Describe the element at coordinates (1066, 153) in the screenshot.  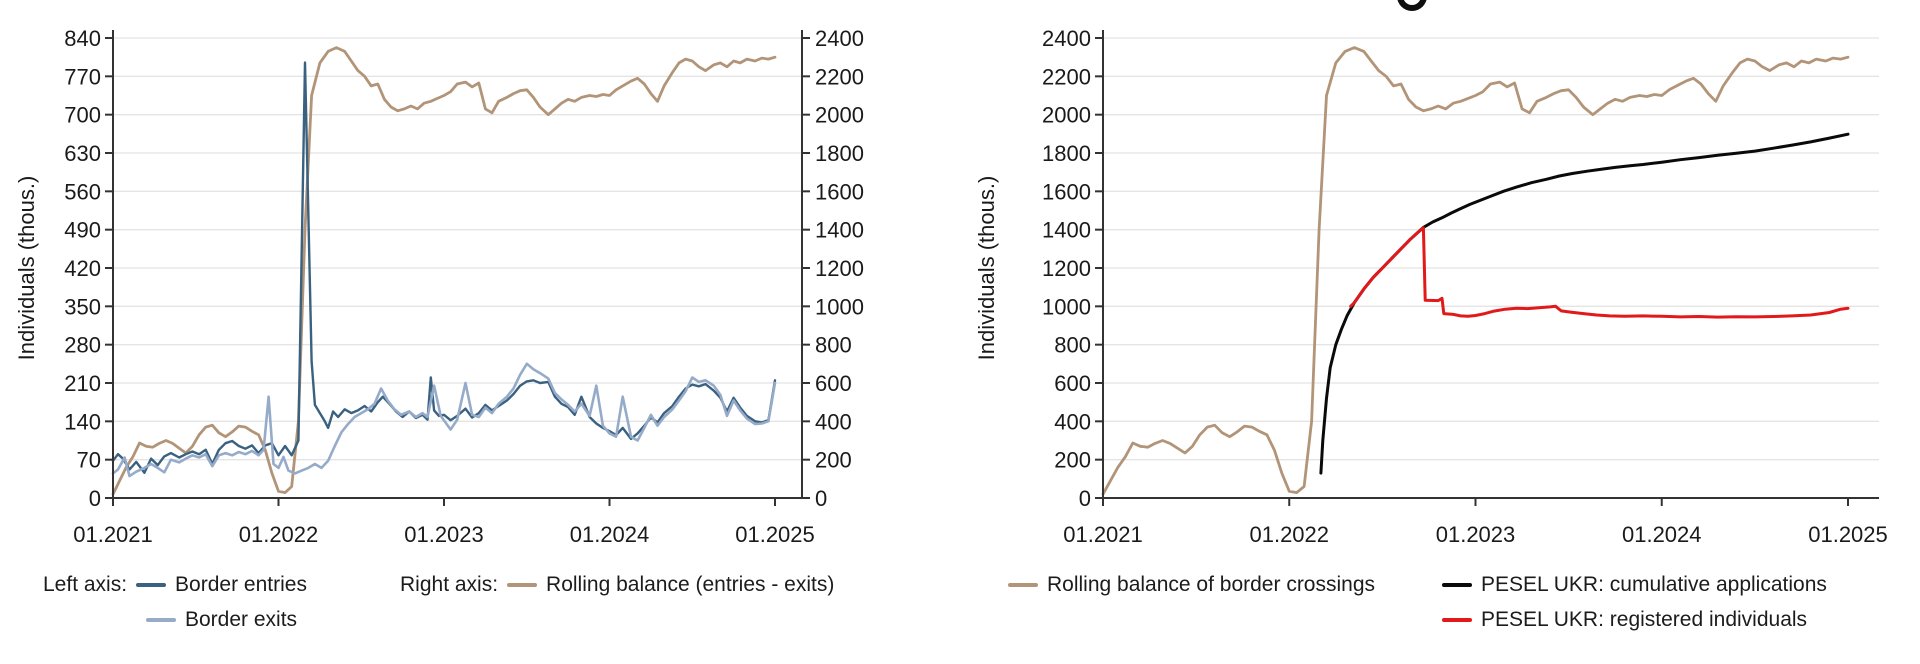
I see `y-tick-label: 1800` at that location.